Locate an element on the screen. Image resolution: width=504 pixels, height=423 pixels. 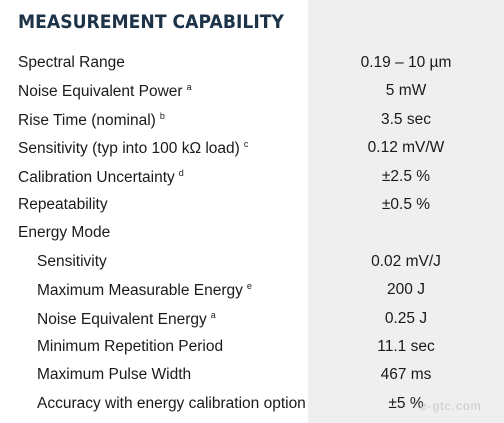
table-row: Spectral Range 0.19 – 10 µm is located at coordinates (252, 64).